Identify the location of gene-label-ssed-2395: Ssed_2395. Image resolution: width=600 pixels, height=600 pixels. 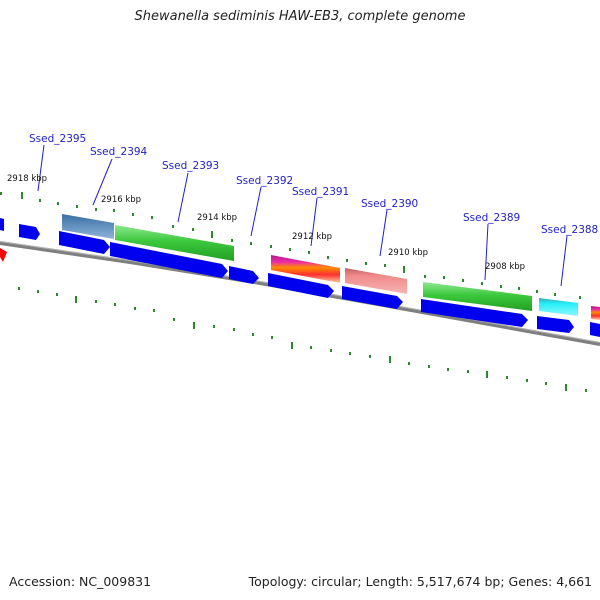
(57, 139).